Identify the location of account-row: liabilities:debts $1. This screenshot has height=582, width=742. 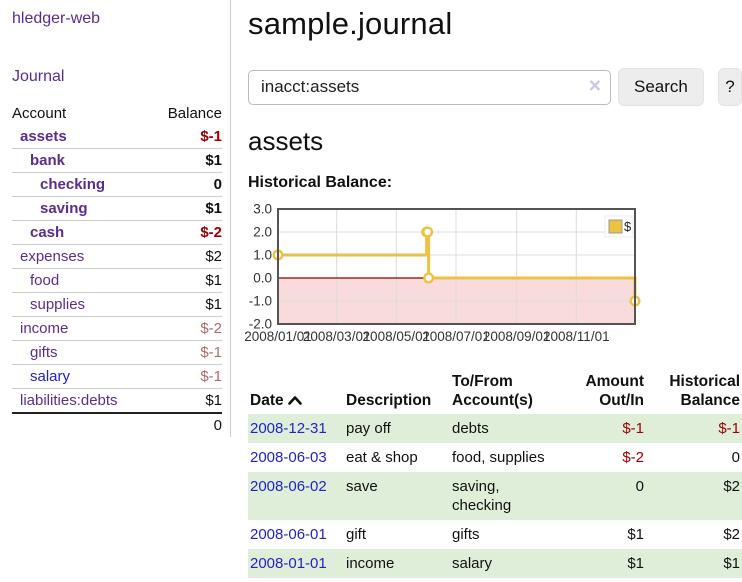
(117, 401).